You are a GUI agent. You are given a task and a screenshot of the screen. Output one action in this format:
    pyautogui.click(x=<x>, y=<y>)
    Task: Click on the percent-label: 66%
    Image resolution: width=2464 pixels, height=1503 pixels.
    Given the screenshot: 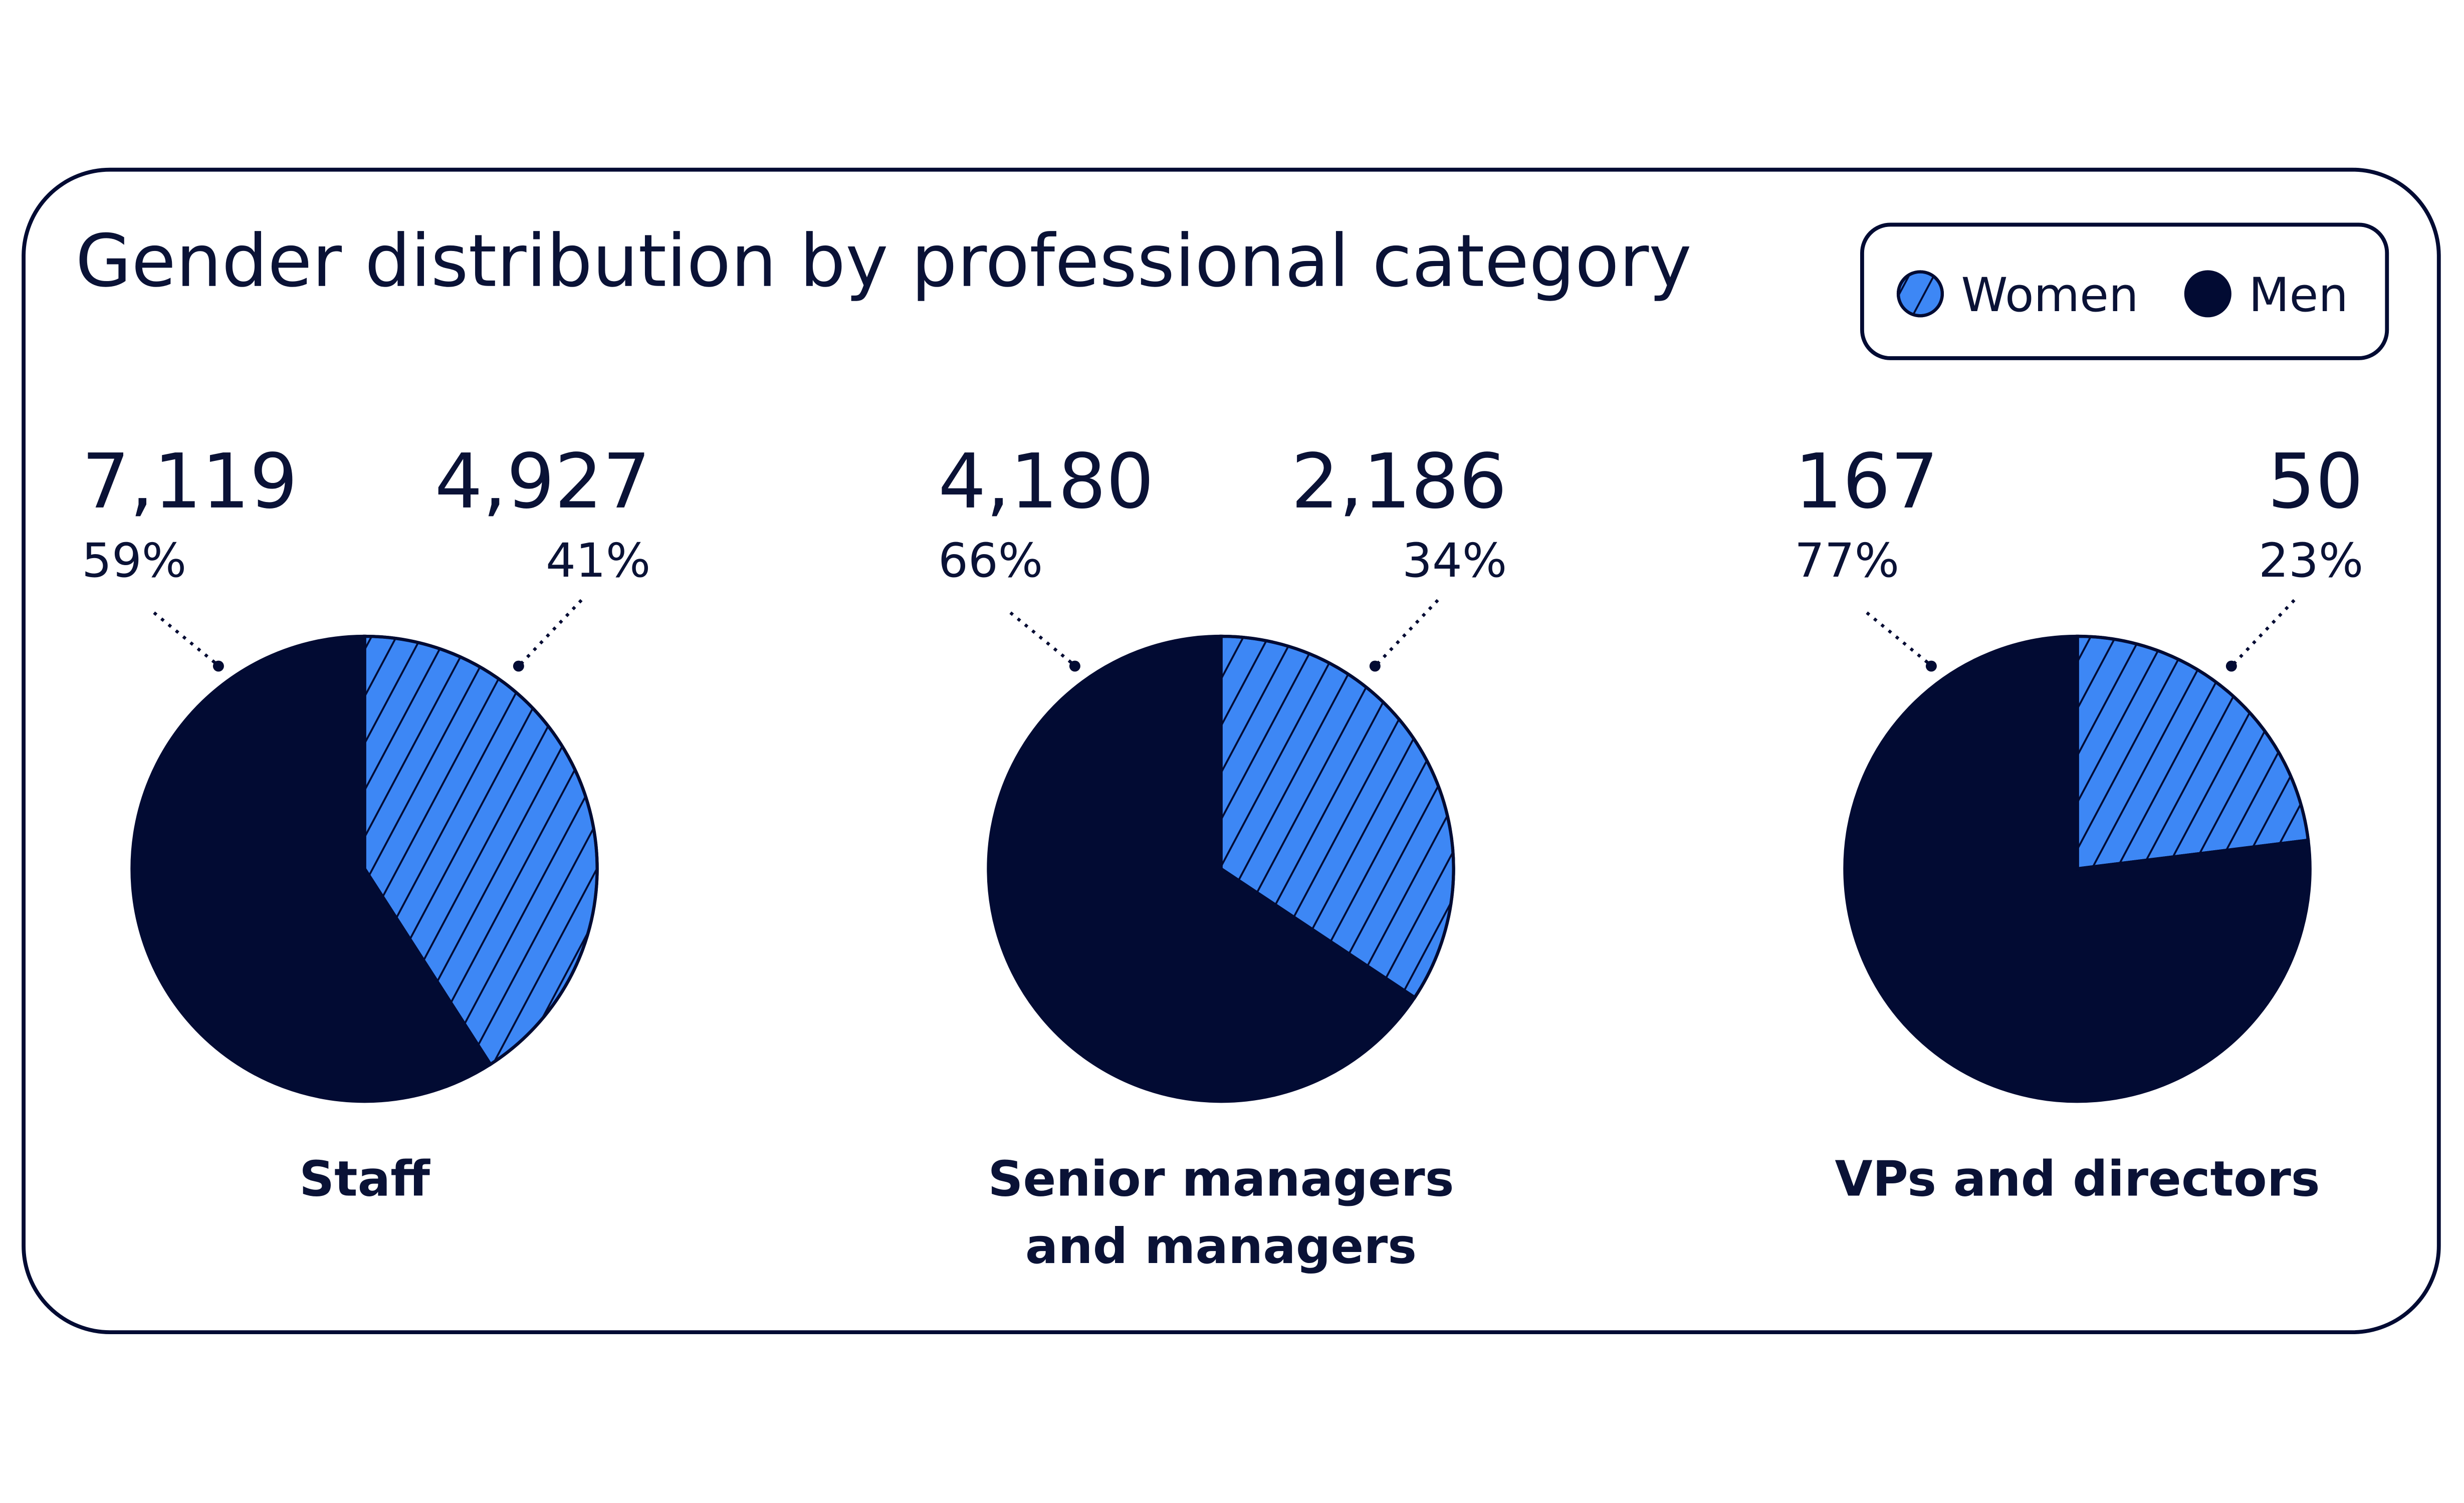 What is the action you would take?
    pyautogui.click(x=990, y=561)
    